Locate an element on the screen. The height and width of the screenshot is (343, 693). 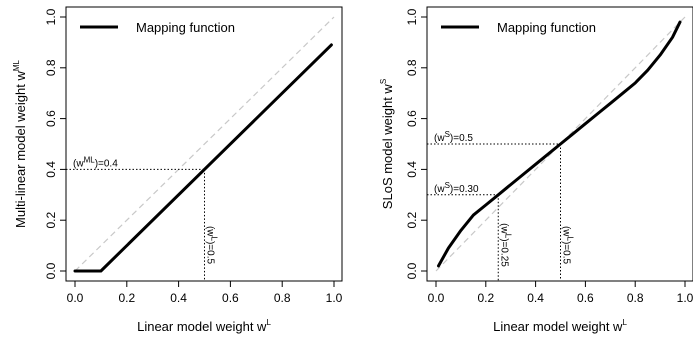
y-axis-label-sup: ML is located at coordinates (16, 66).